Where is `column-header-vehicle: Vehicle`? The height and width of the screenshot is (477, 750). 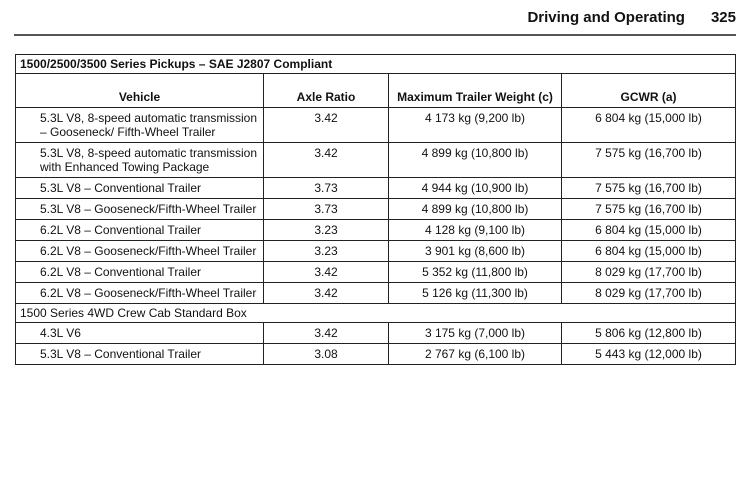
column-header-vehicle: Vehicle is located at coordinates (139, 90).